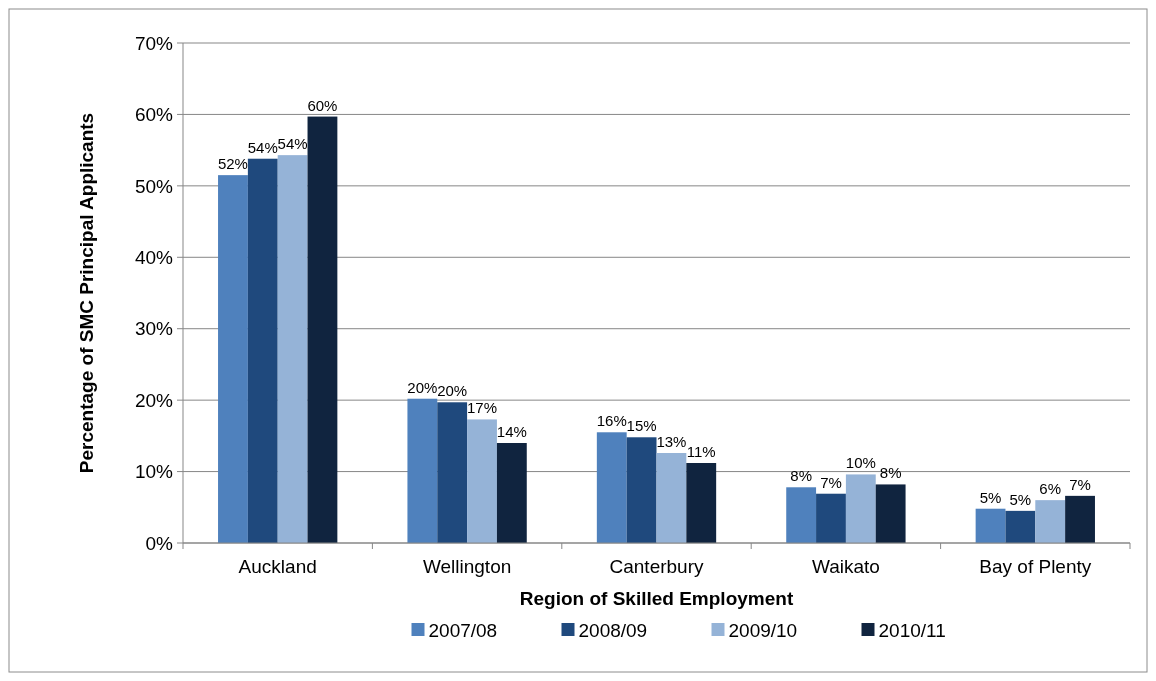  Describe the element at coordinates (154, 43) in the screenshot. I see `y-tick-label: 70%` at that location.